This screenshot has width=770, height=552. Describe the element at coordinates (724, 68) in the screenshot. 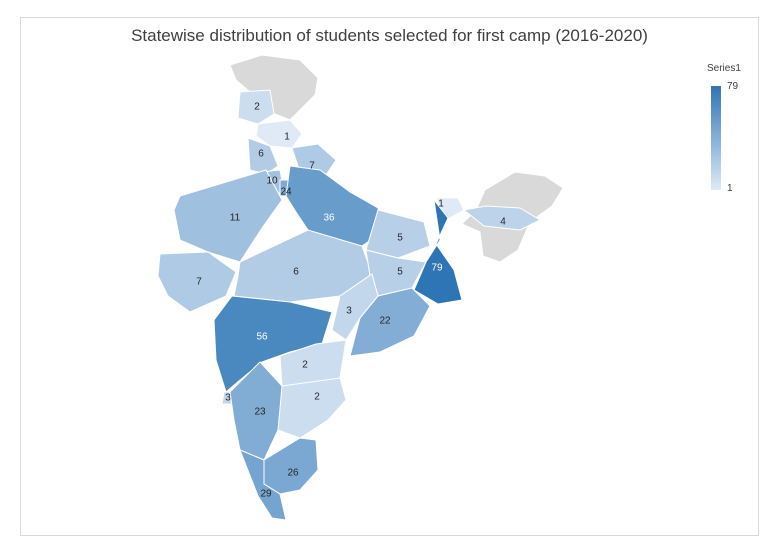

I see `legend-title: Series1` at that location.